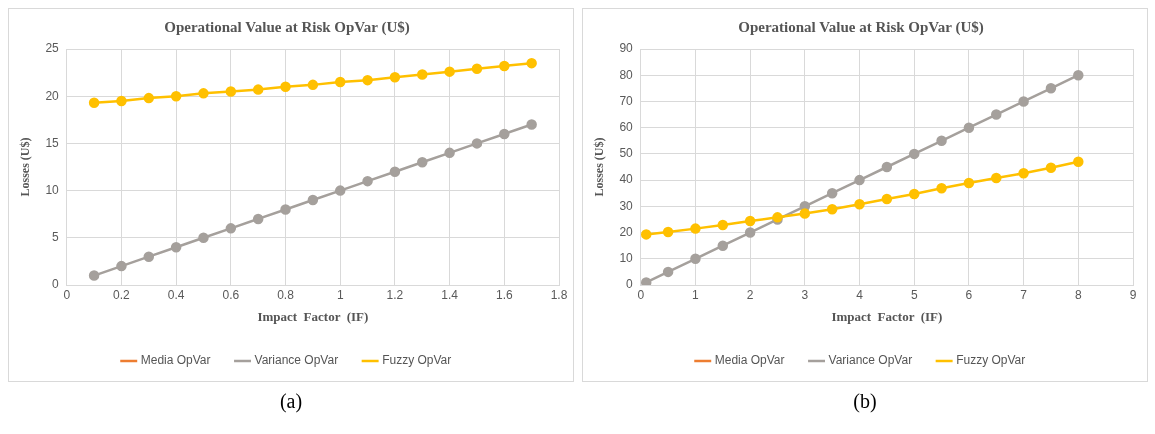 Image resolution: width=1155 pixels, height=434 pixels. Describe the element at coordinates (626, 48) in the screenshot. I see `y-tick-label: 90` at that location.